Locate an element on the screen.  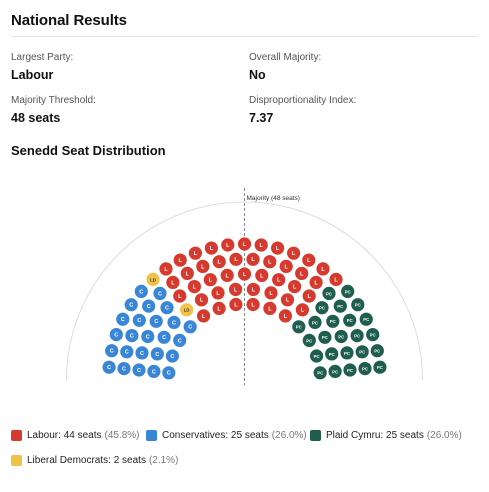
seat-libdem is located at coordinates (153, 279).